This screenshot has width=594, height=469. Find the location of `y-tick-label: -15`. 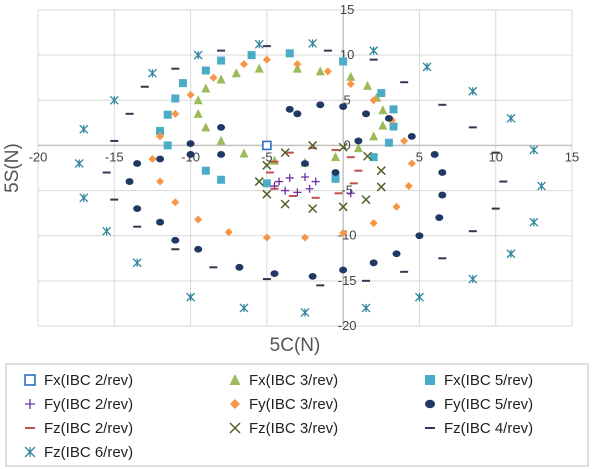

y-tick-label: -15 is located at coordinates (347, 280).